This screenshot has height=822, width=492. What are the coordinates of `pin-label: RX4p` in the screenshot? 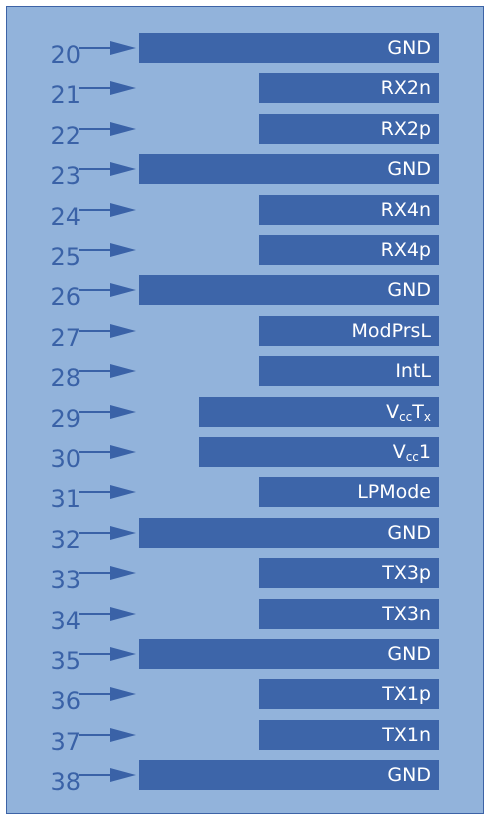 It's located at (349, 250).